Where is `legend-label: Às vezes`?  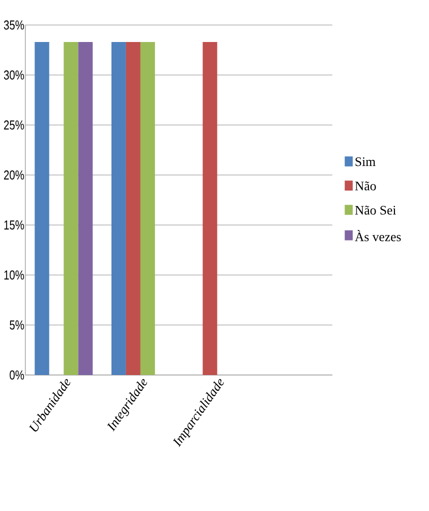
legend-label: Às vezes is located at coordinates (377, 236).